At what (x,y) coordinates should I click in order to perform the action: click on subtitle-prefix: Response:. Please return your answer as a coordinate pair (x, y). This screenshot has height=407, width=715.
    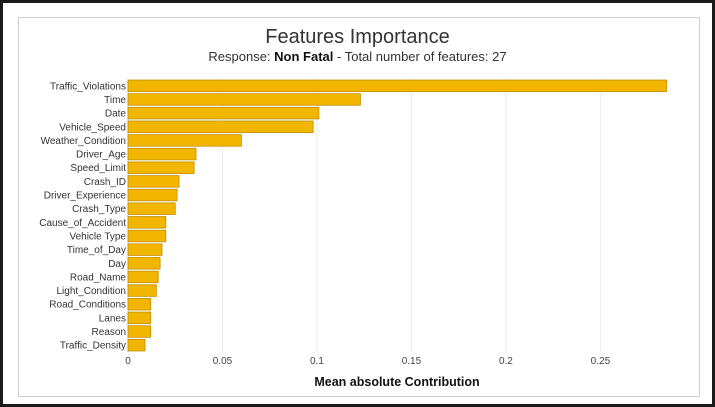
    Looking at the image, I should click on (241, 56).